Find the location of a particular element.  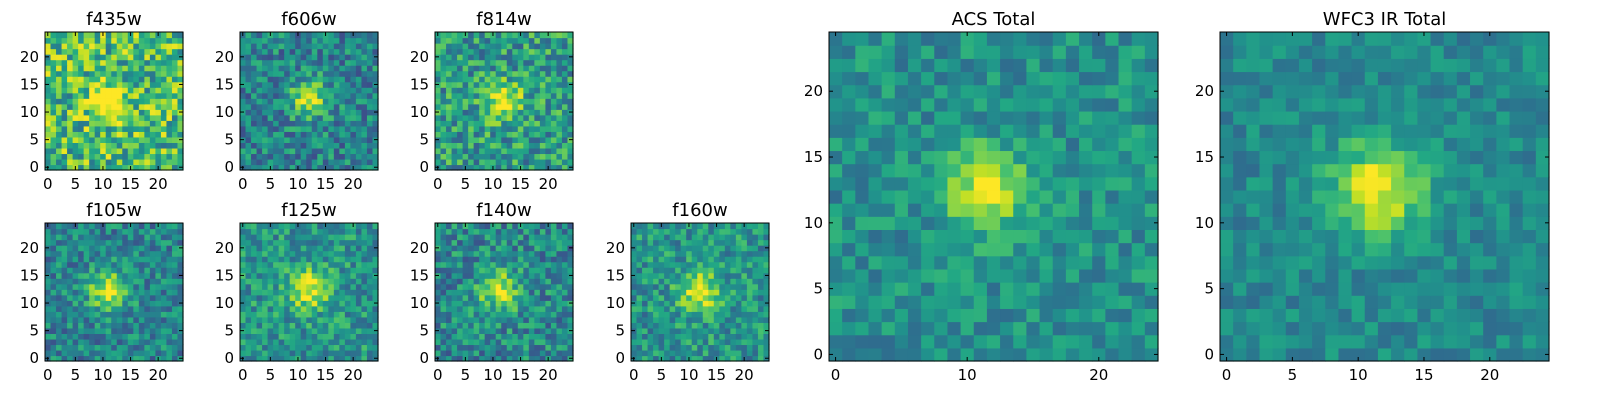

x-tick-label: 0 is located at coordinates (48, 184).